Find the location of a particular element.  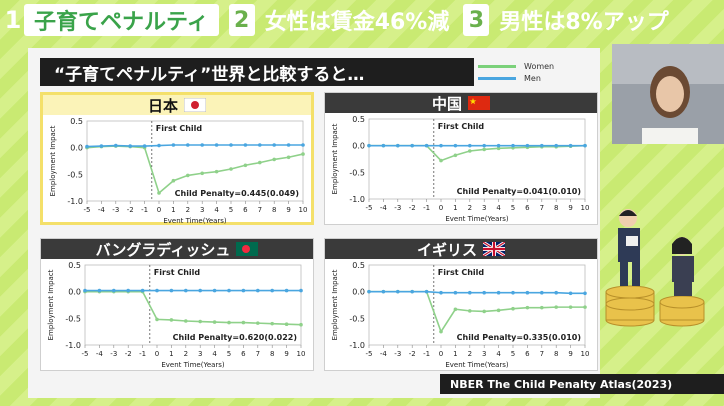

x-tick-label: 5 is located at coordinates (513, 354).